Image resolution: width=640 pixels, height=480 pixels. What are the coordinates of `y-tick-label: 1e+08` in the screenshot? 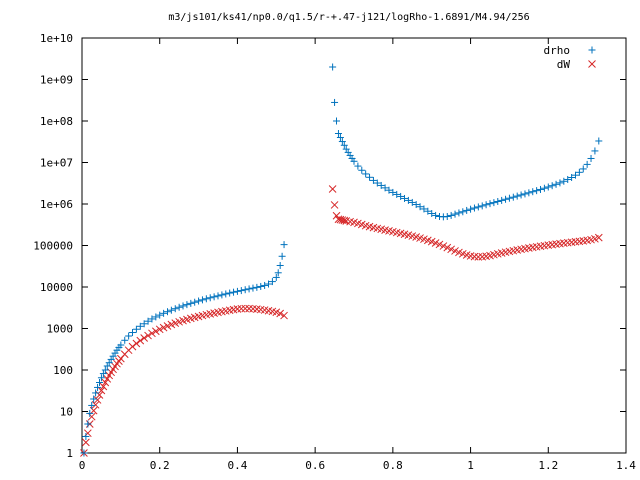 It's located at (56, 121).